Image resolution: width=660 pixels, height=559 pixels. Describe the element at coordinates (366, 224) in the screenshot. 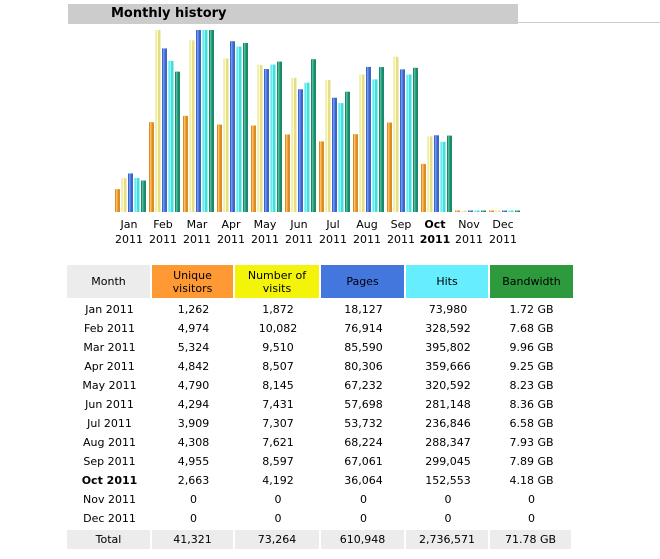

I see `x-tick-month: Aug` at that location.